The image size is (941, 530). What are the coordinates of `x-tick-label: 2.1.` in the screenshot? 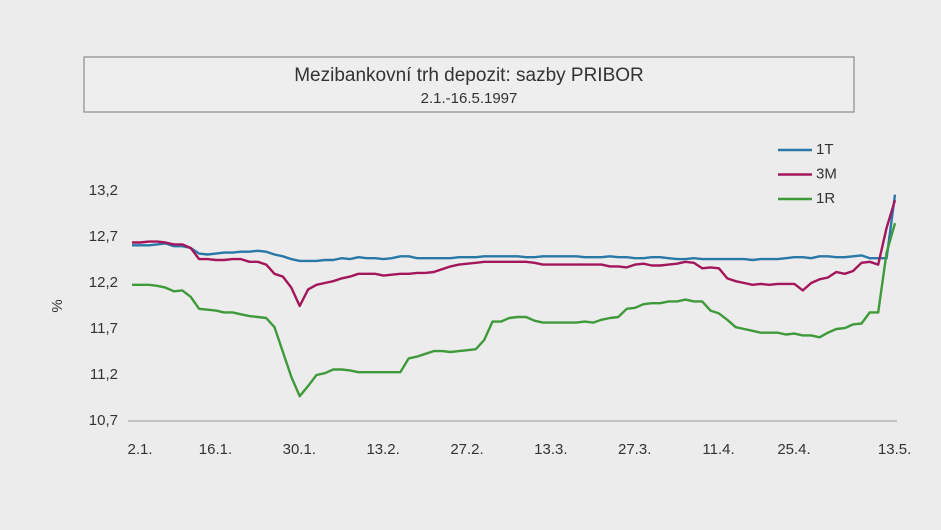 It's located at (139, 449).